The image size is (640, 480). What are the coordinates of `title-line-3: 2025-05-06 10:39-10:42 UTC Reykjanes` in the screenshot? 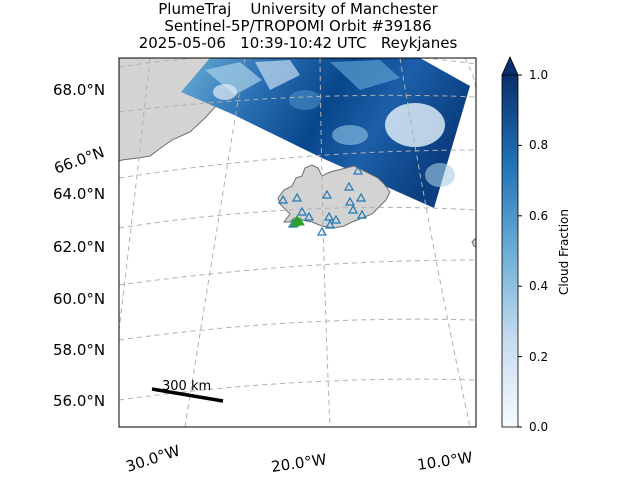 It's located at (298, 43).